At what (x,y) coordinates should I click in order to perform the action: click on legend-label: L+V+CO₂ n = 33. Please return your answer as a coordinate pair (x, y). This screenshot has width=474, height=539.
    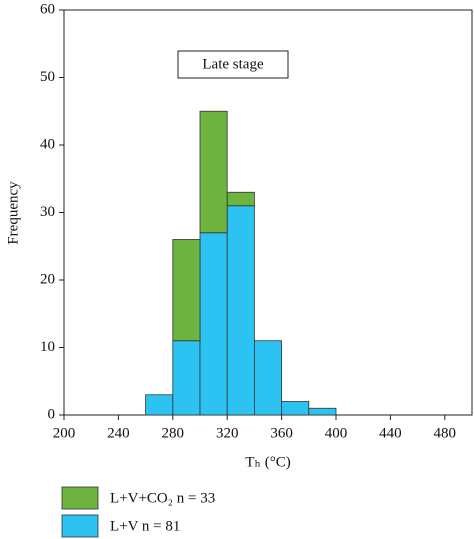
    Looking at the image, I should click on (162, 498).